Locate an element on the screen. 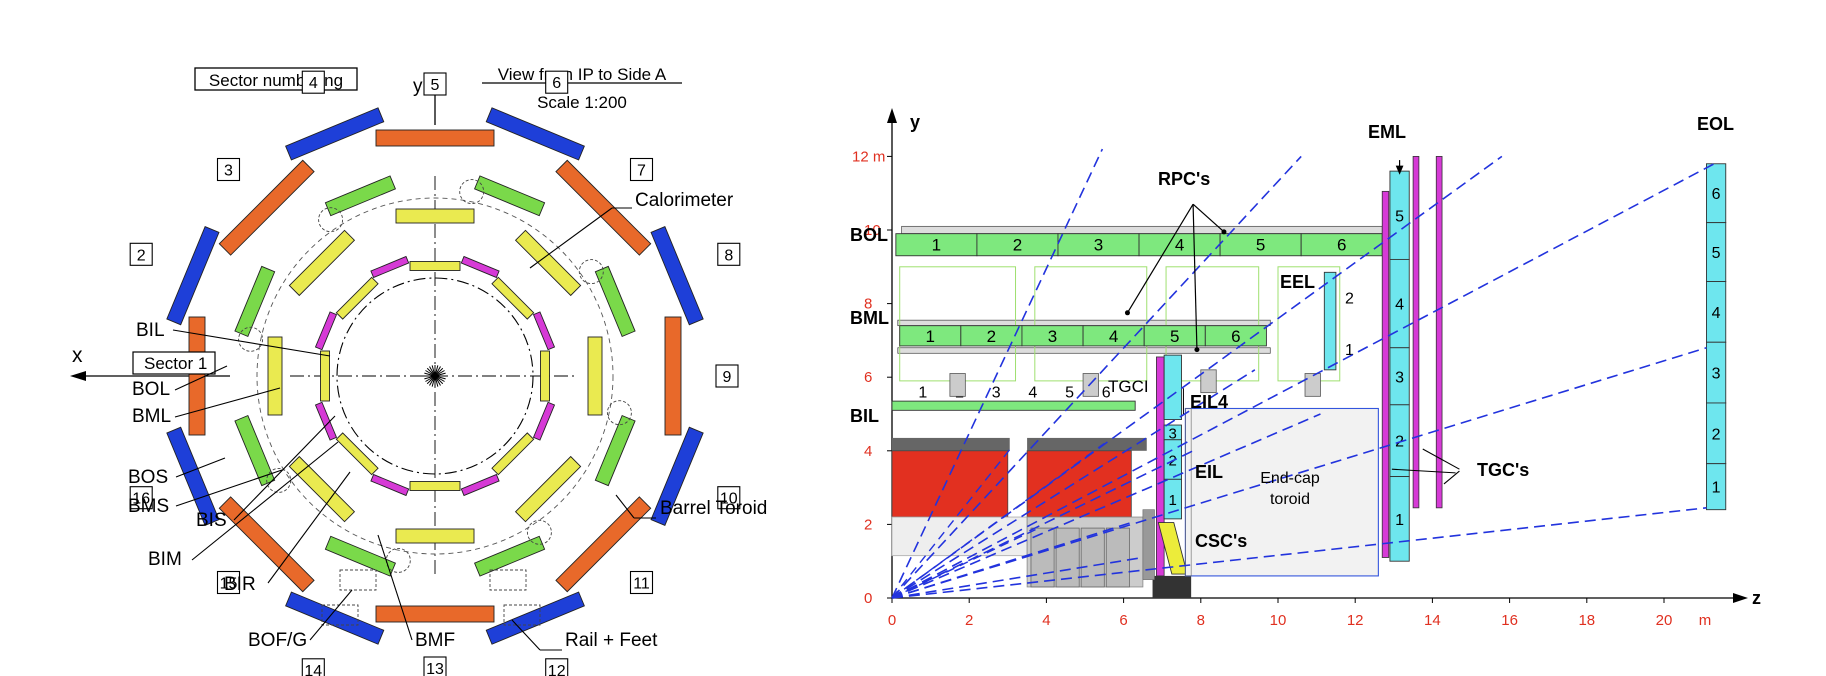 This screenshot has width=1826, height=676. sector-number: 2 is located at coordinates (141, 255).